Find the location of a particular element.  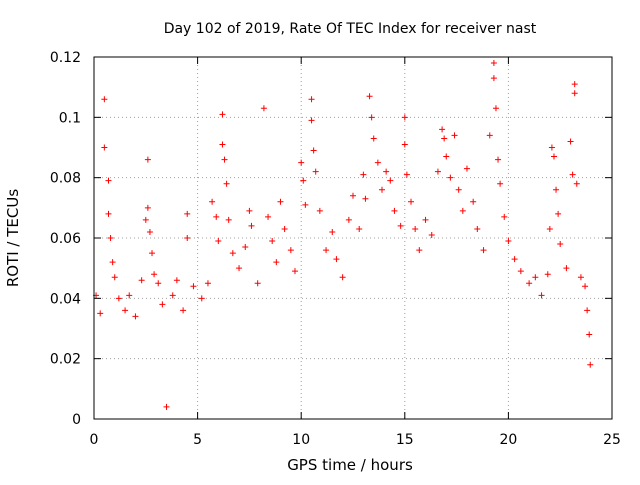

x-tick-label: 15 is located at coordinates (405, 440).